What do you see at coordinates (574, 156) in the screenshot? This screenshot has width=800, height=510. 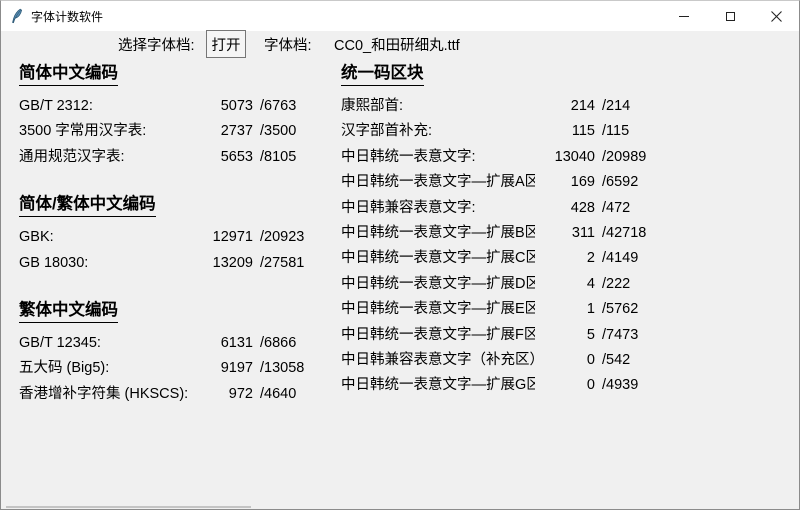 I see `stat-count: 13040` at bounding box center [574, 156].